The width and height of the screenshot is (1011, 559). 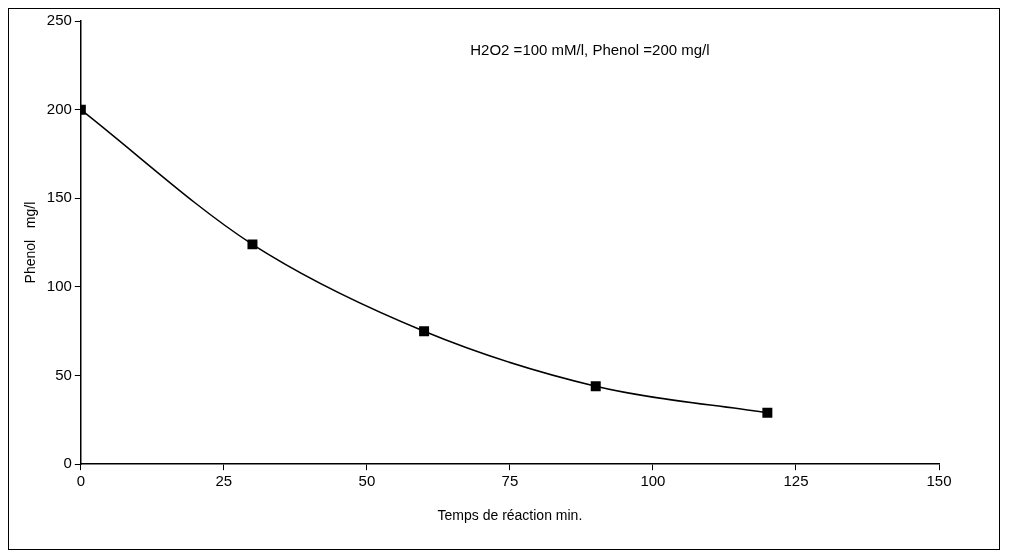 I want to click on x-tick-label: 150, so click(x=939, y=481).